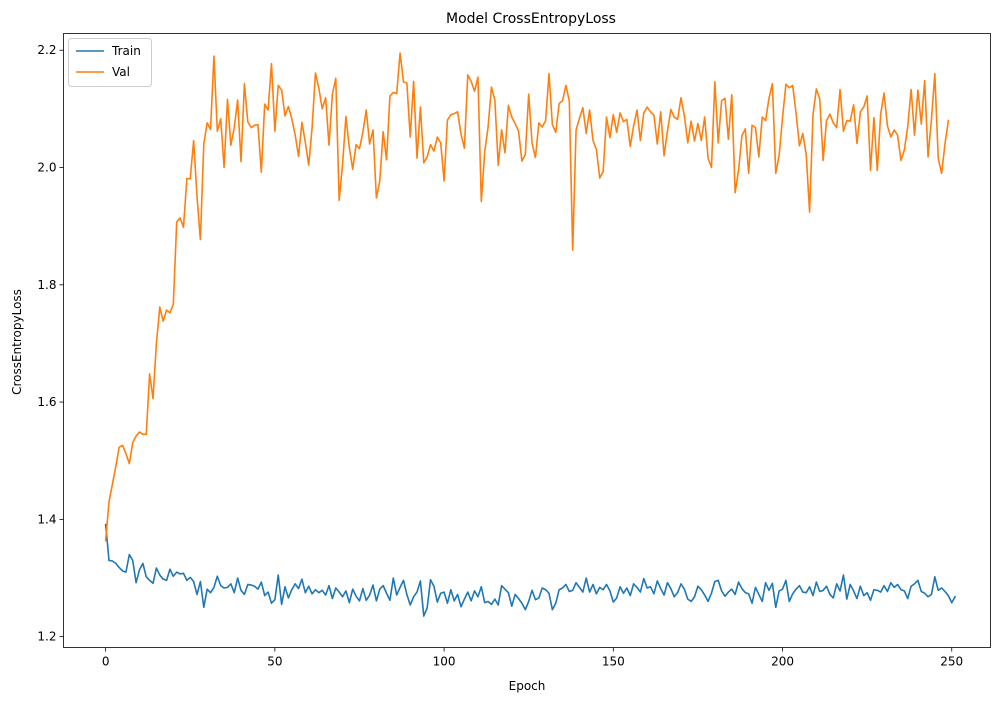 This screenshot has width=1001, height=705. What do you see at coordinates (106, 662) in the screenshot?
I see `x-tick-label: 0` at bounding box center [106, 662].